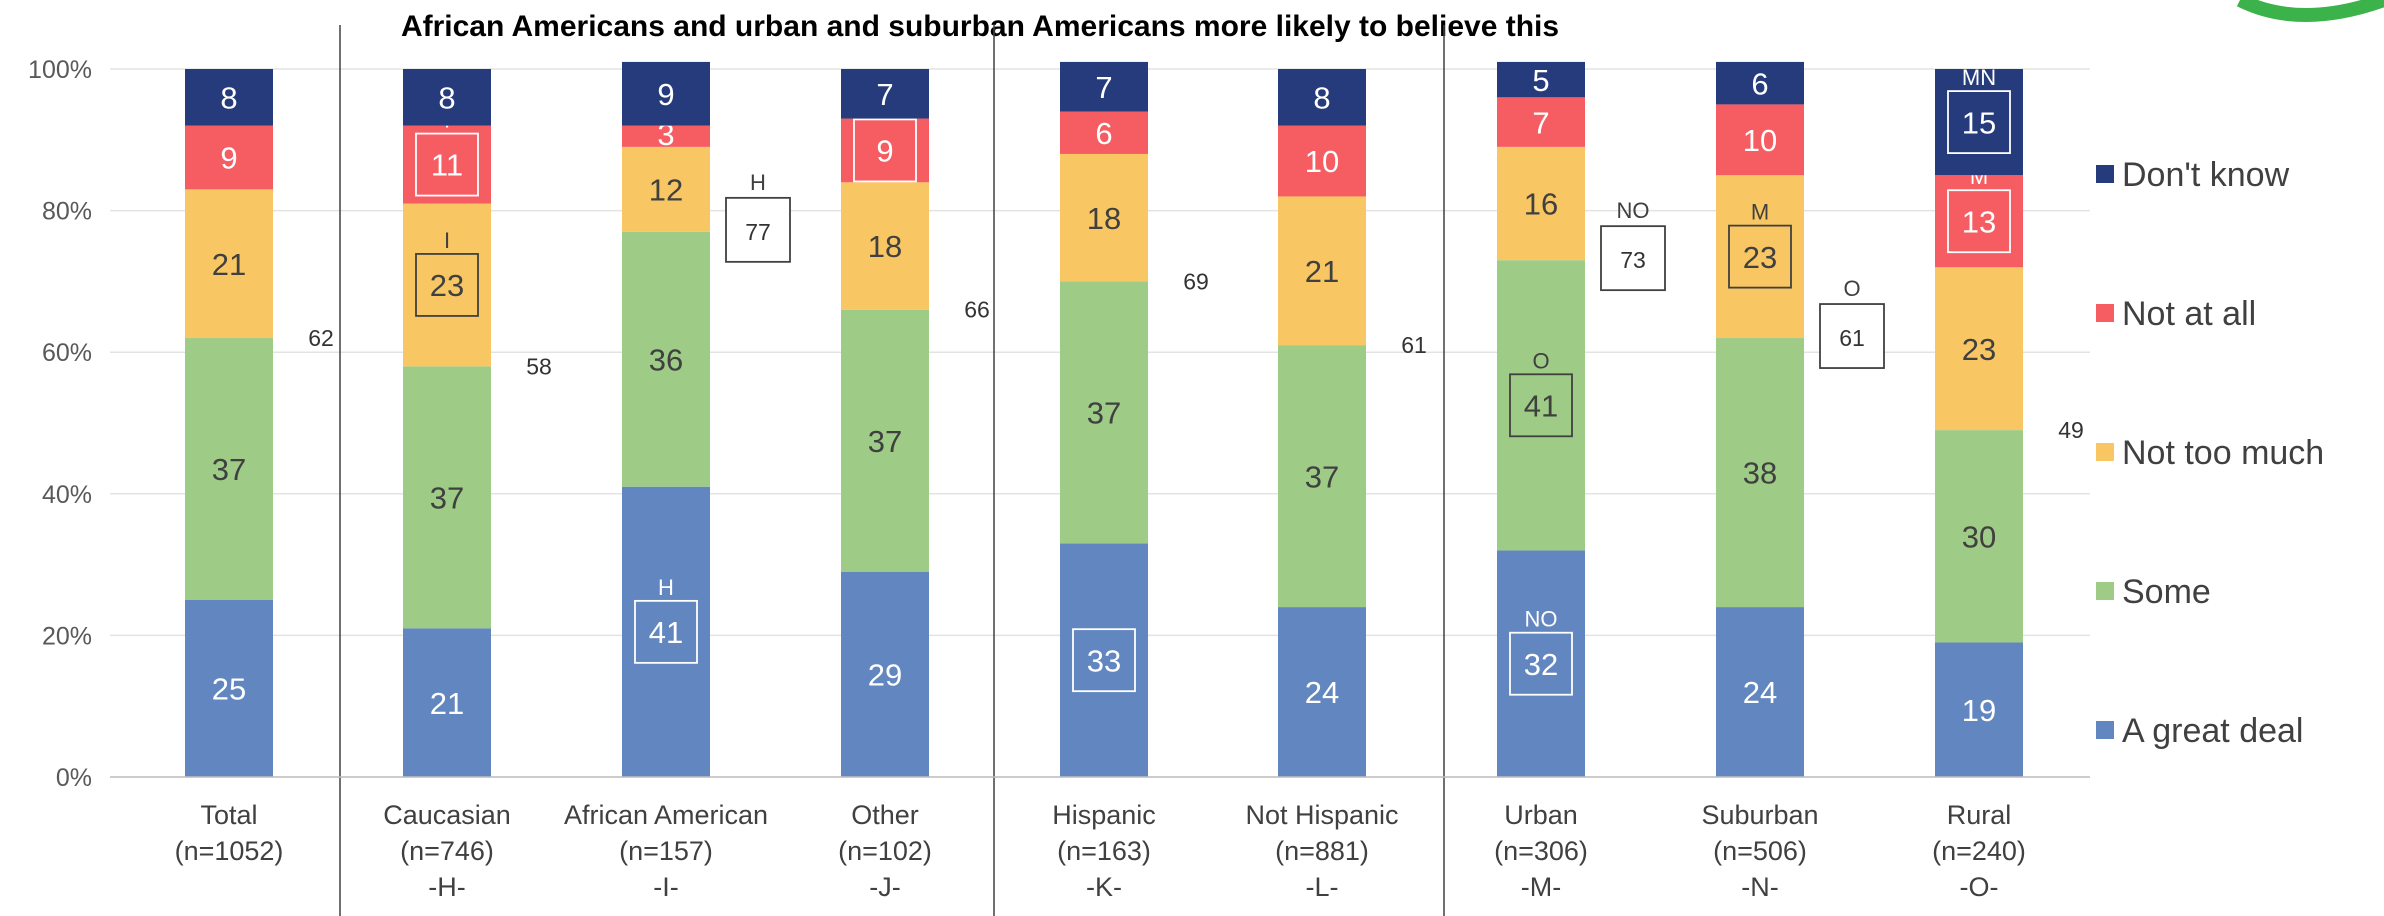 The height and width of the screenshot is (916, 2384). Describe the element at coordinates (2212, 731) in the screenshot. I see `legend-label: A great deal` at that location.